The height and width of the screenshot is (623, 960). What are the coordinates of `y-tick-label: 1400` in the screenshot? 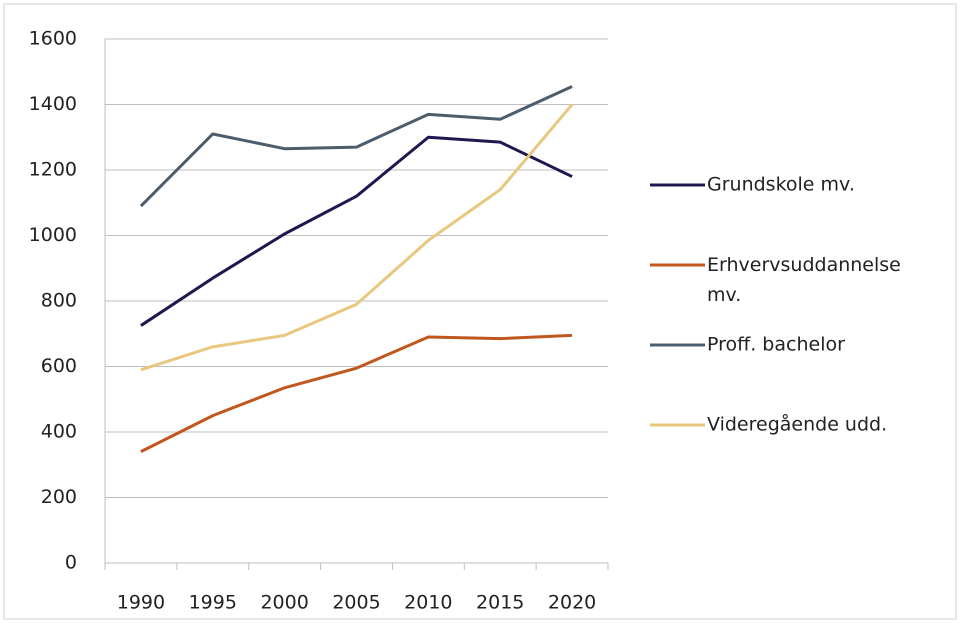 It's located at (53, 104).